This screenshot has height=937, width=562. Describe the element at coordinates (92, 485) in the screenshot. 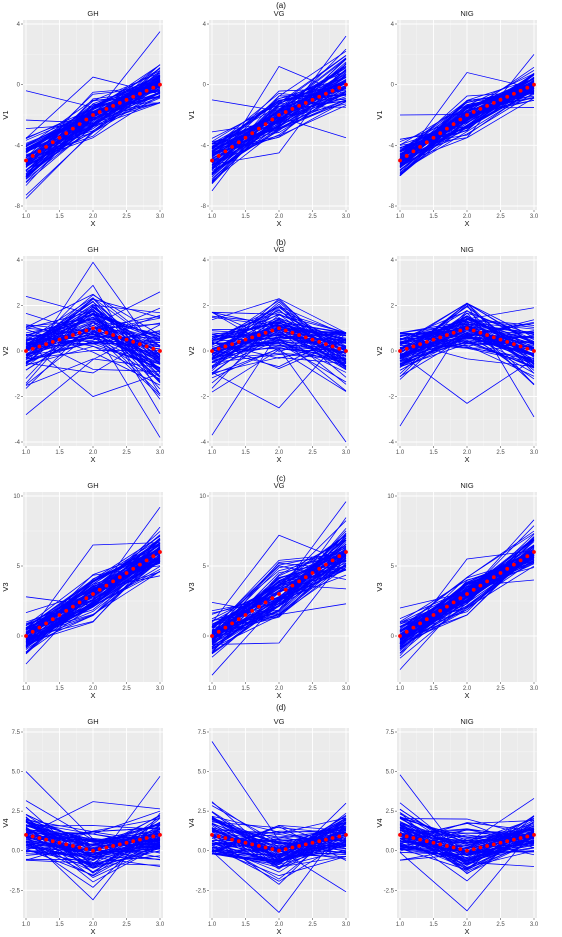

I see `panel-title: GH` at that location.